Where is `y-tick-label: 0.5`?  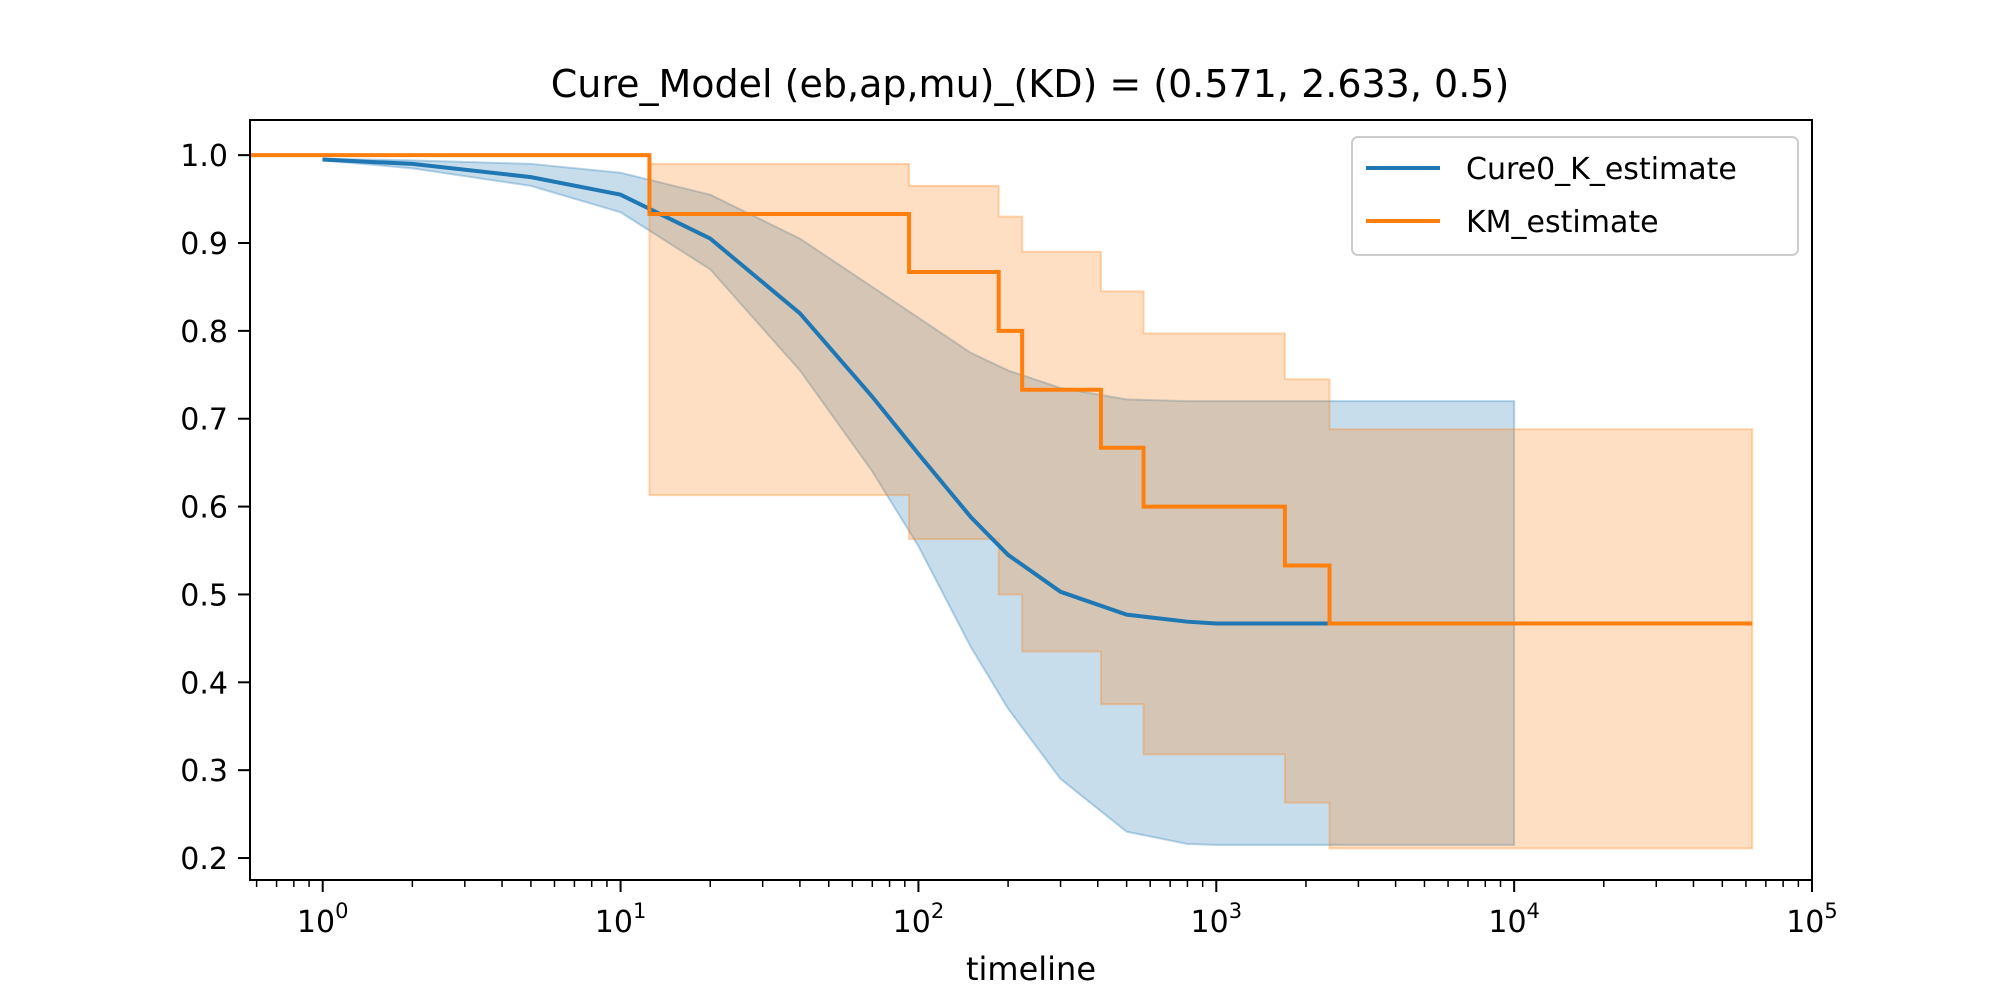 y-tick-label: 0.5 is located at coordinates (204, 595).